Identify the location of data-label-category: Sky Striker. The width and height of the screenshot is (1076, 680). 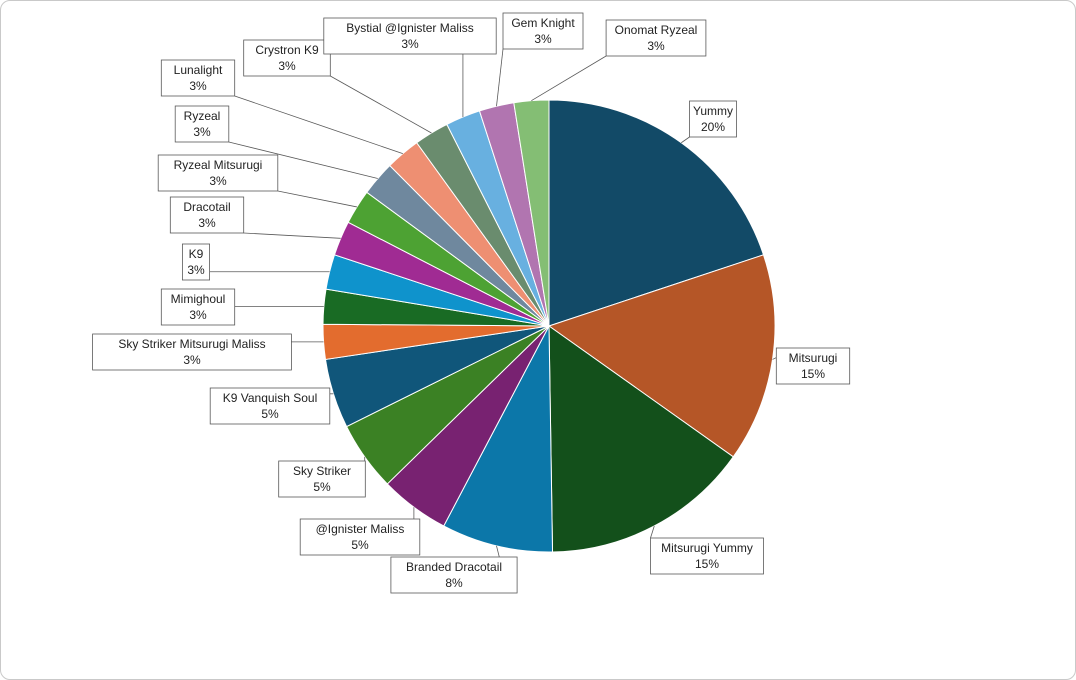
(322, 471).